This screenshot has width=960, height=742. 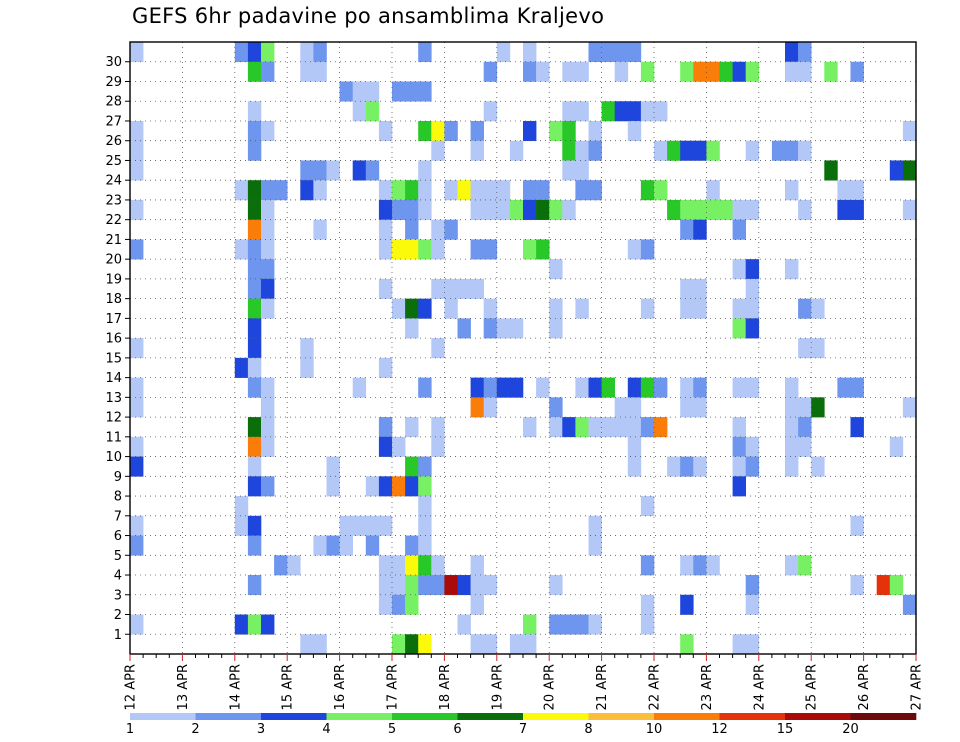 What do you see at coordinates (707, 687) in the screenshot?
I see `x-tick-label: 23 APR` at bounding box center [707, 687].